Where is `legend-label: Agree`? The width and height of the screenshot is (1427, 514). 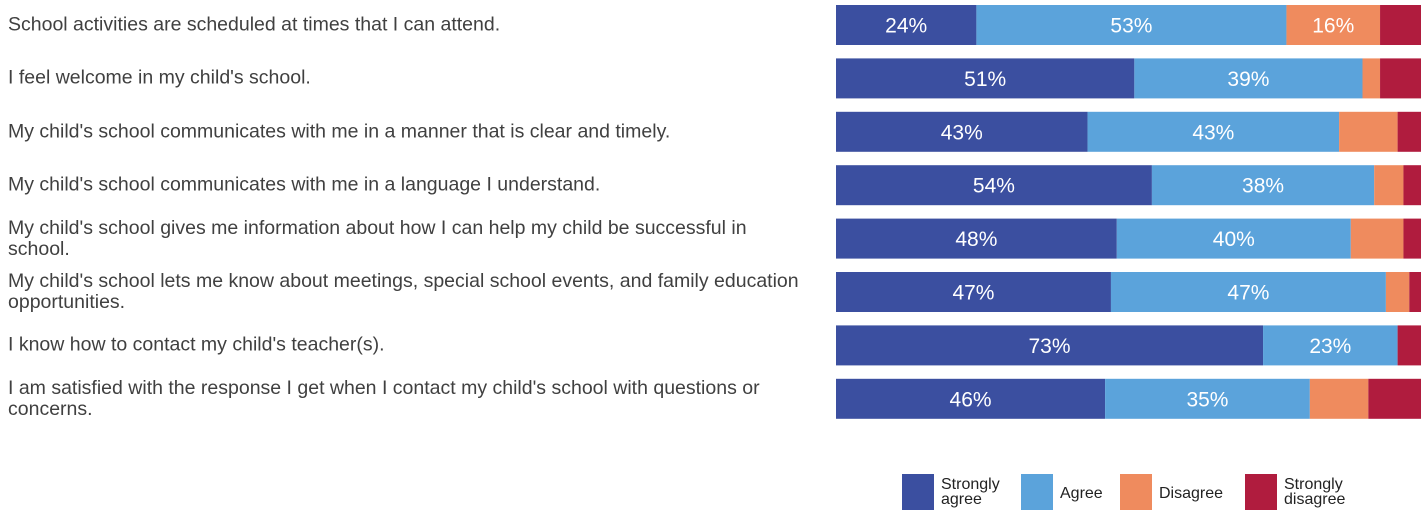
legend-label: Agree is located at coordinates (1081, 493).